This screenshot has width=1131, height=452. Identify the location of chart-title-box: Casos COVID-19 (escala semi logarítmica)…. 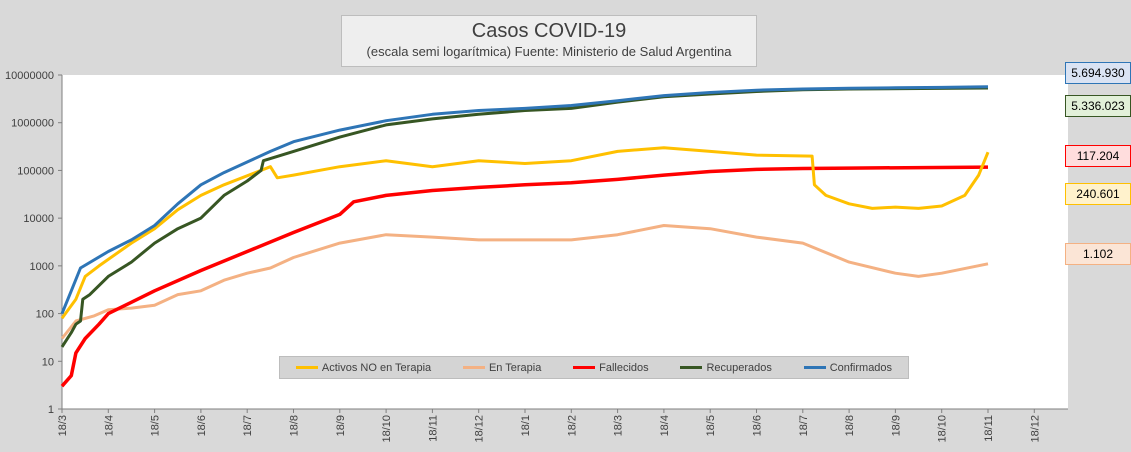
(549, 41).